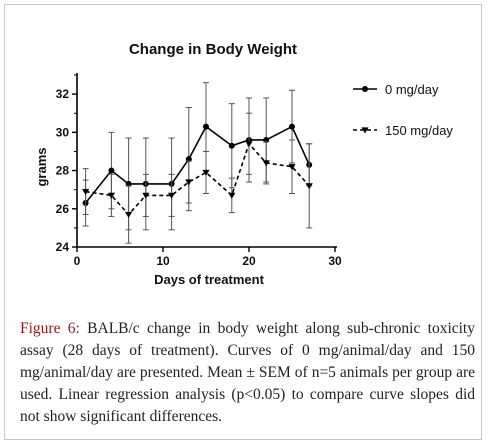 Image resolution: width=490 pixels, height=448 pixels. What do you see at coordinates (77, 261) in the screenshot?
I see `x-tick-label: 0` at bounding box center [77, 261].